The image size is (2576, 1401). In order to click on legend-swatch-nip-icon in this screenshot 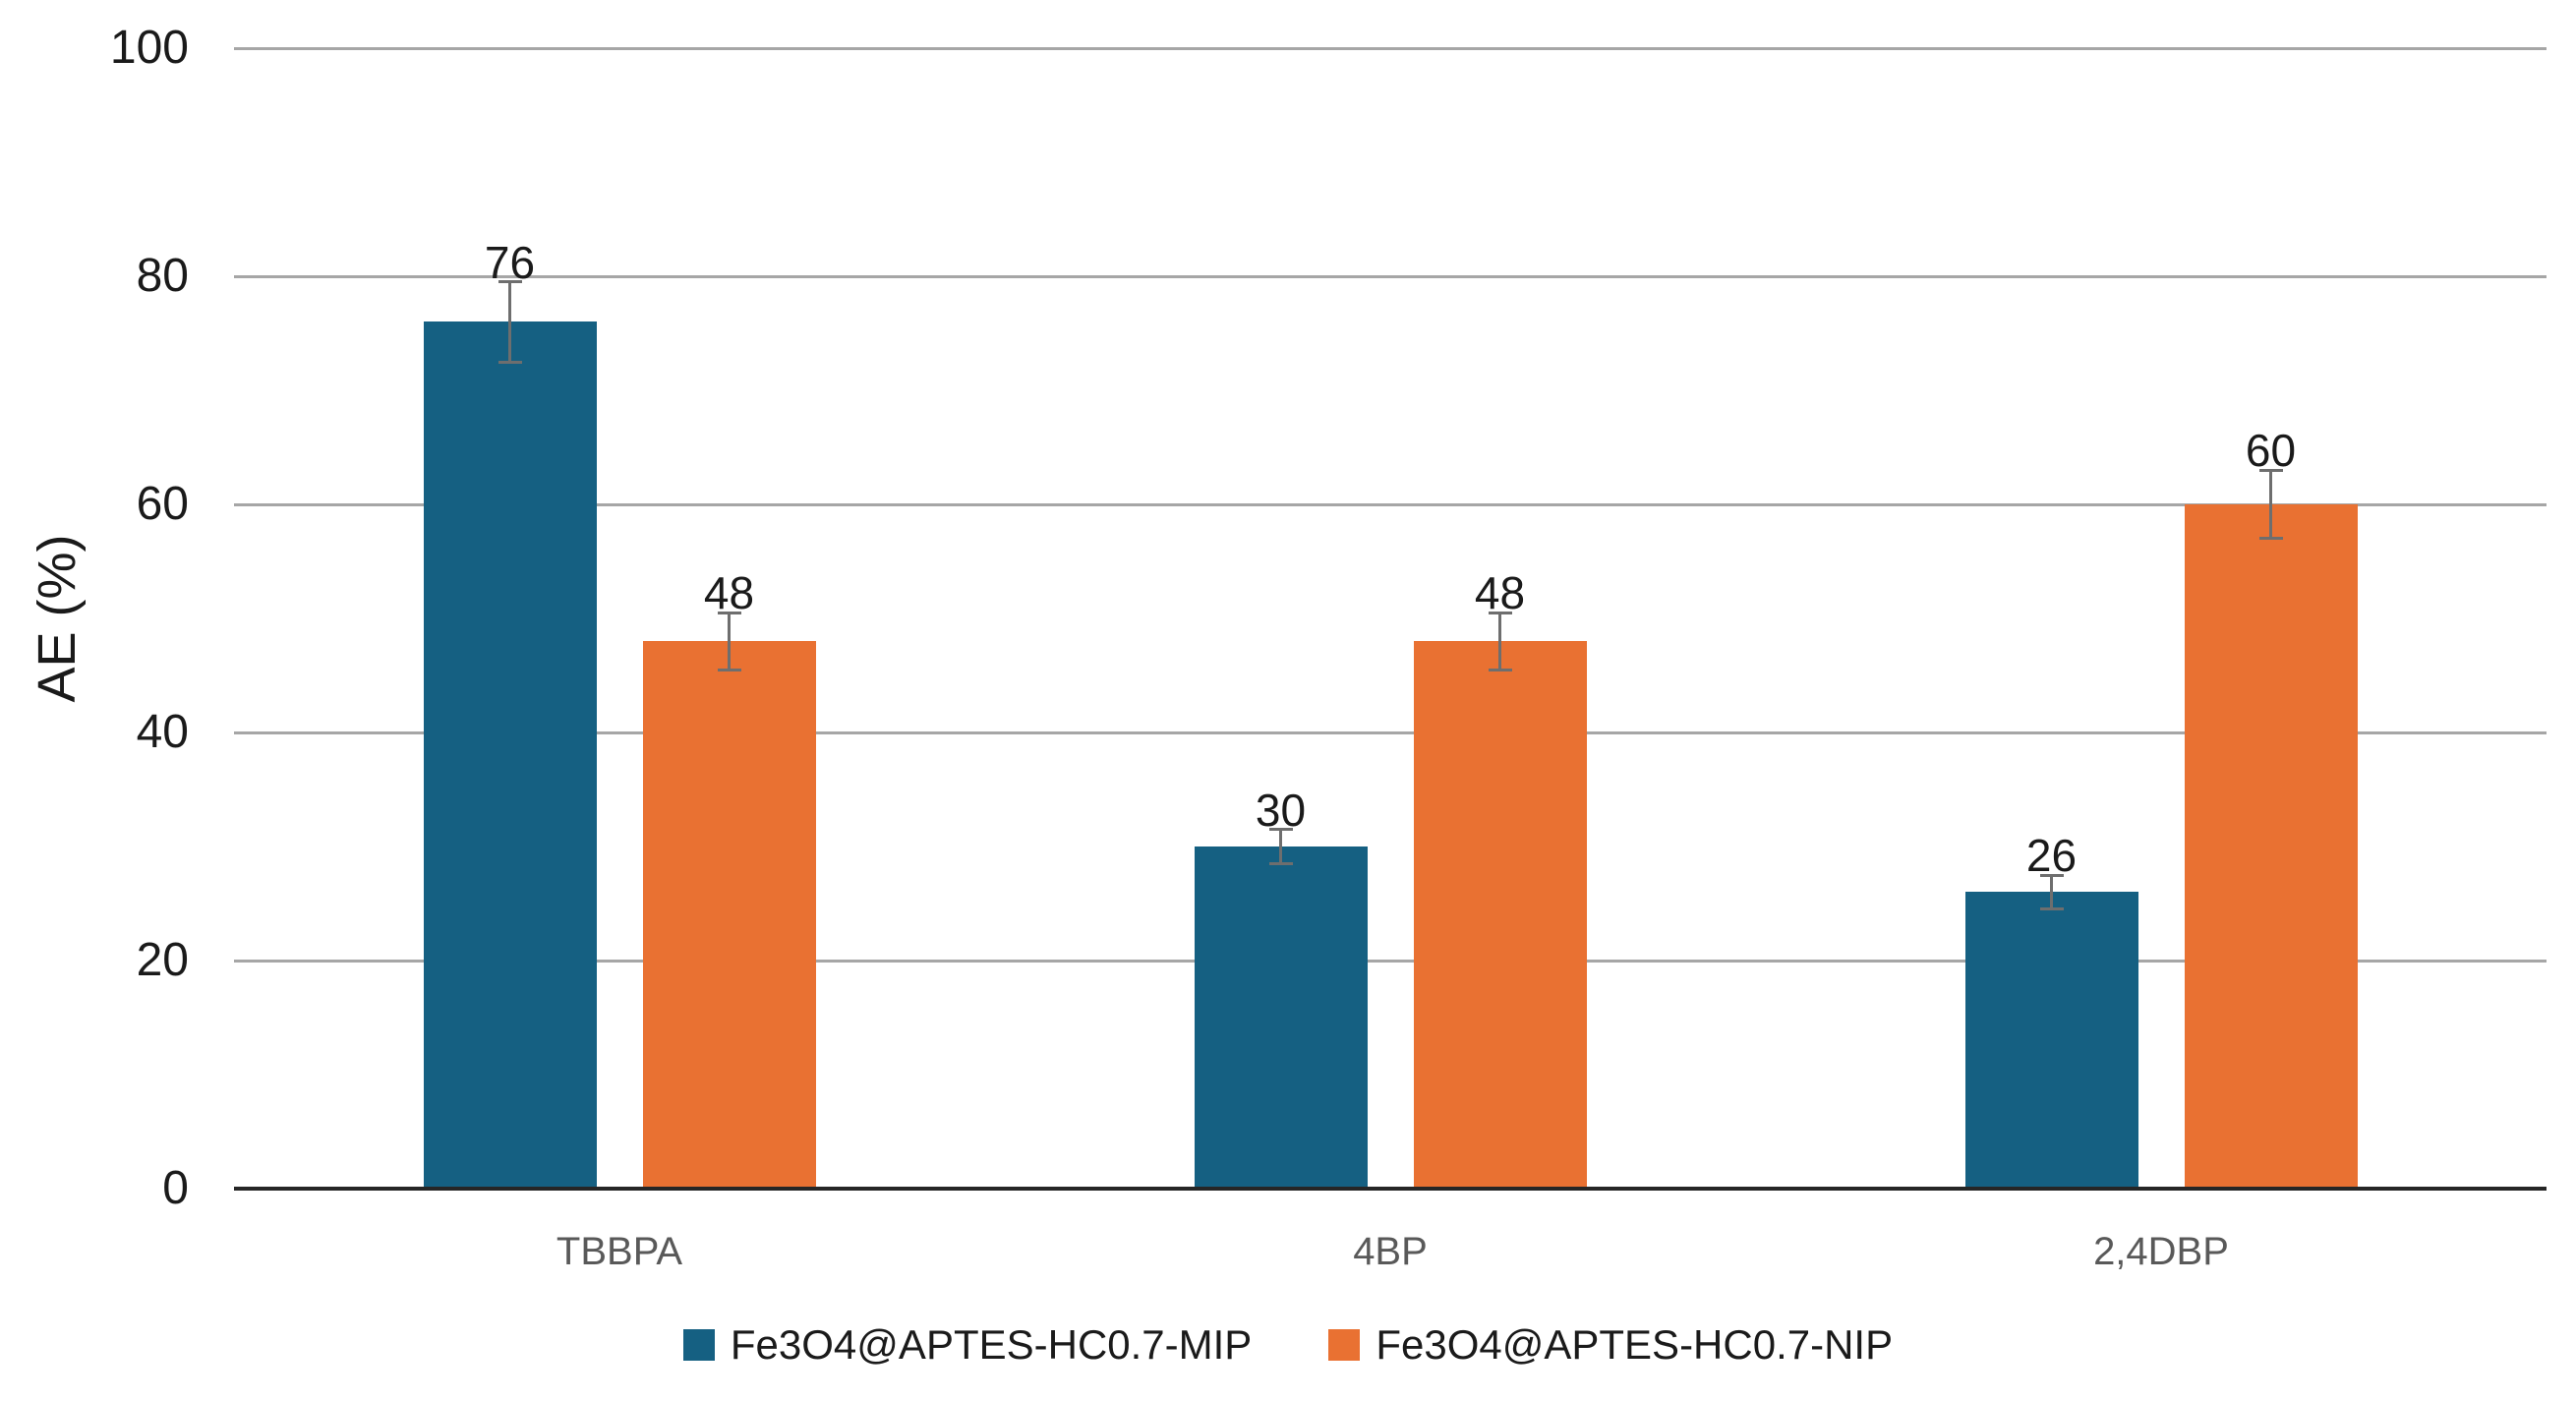, I will do `click(1344, 1345)`.